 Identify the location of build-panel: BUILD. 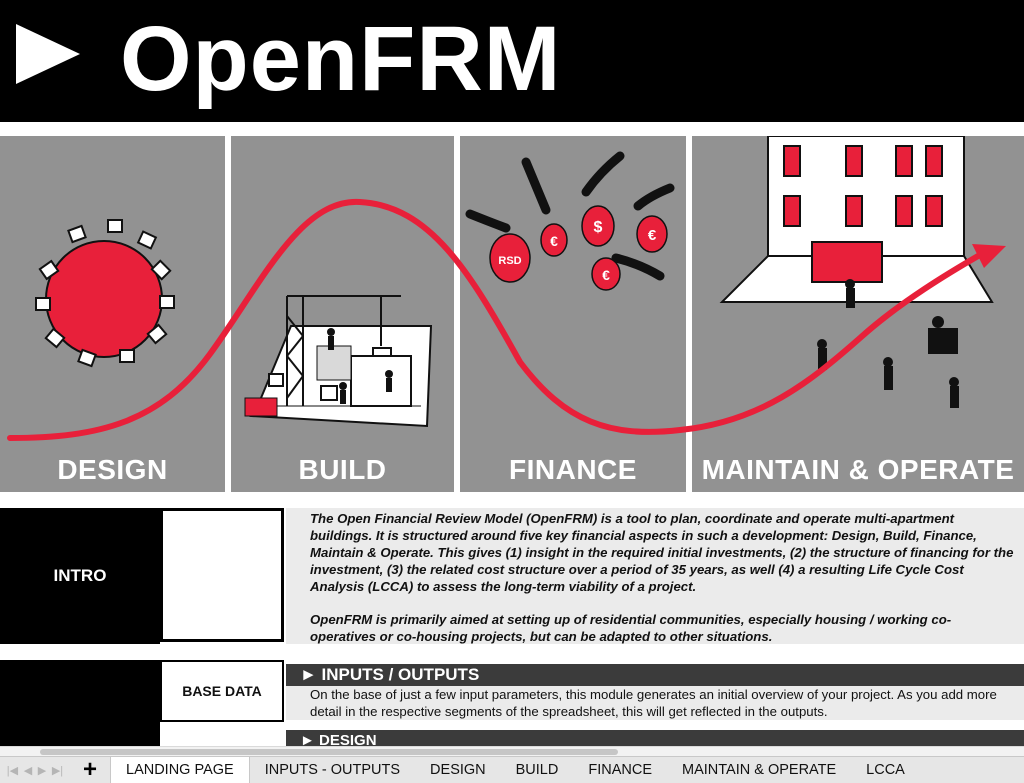
(342, 314).